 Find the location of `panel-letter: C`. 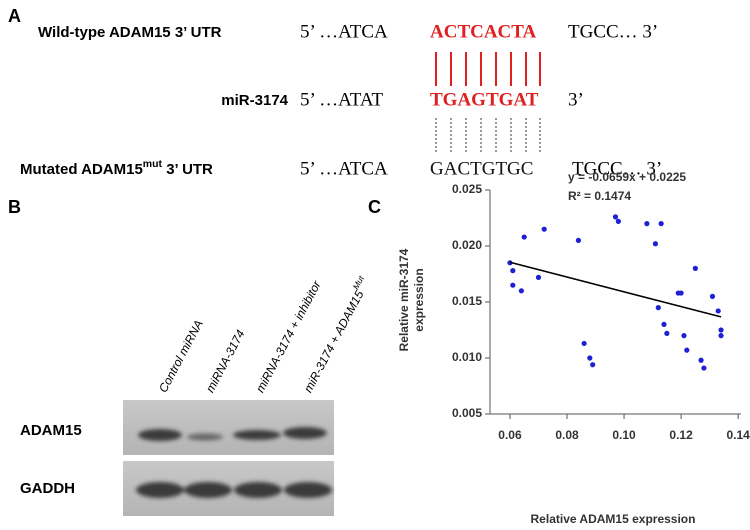

panel-letter: C is located at coordinates (374, 207).